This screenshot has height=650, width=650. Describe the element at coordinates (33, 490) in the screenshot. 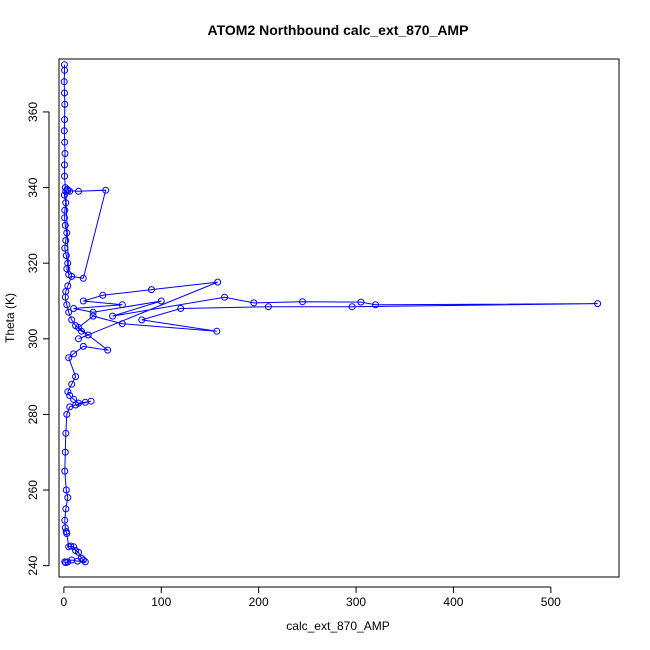

I see `y-tick-label: 260` at that location.